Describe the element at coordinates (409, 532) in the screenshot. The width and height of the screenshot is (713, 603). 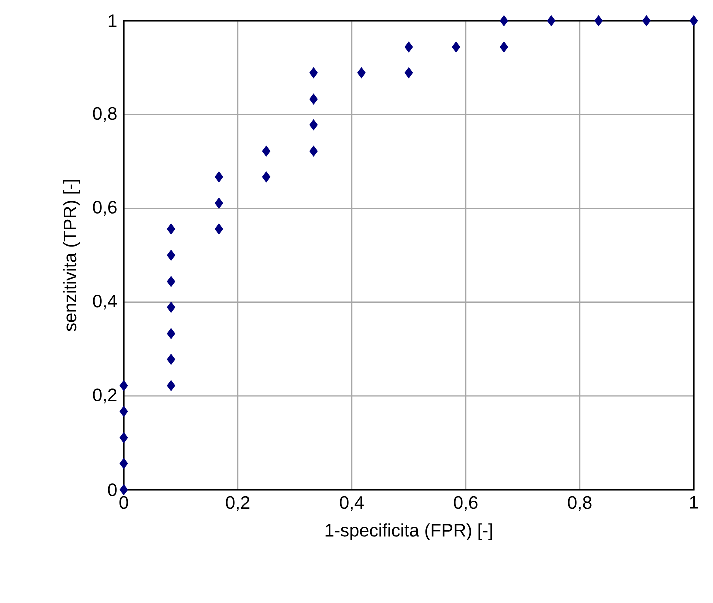
I see `x-axis-title: 1-specificita (FPR) [-]` at that location.